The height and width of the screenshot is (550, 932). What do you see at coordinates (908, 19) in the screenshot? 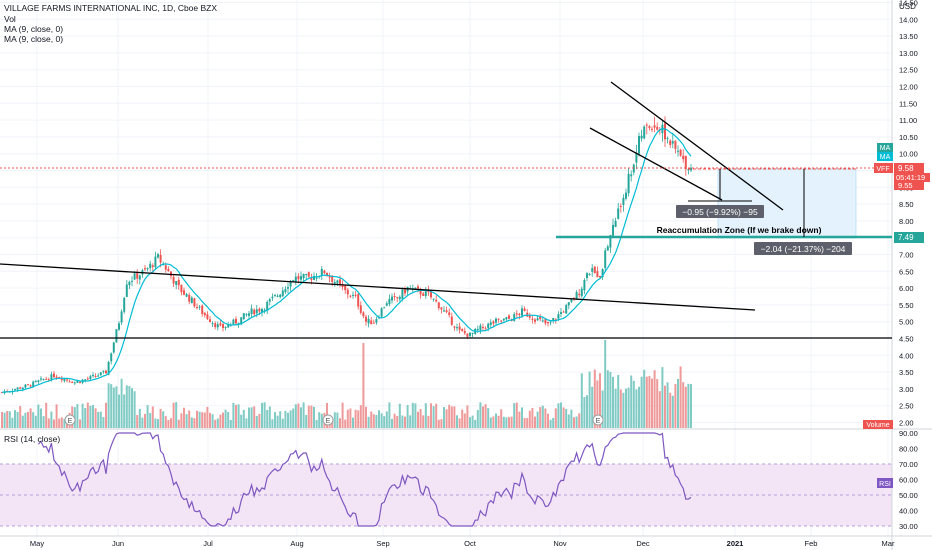
I see `price-tick-label: 14.00` at bounding box center [908, 19].